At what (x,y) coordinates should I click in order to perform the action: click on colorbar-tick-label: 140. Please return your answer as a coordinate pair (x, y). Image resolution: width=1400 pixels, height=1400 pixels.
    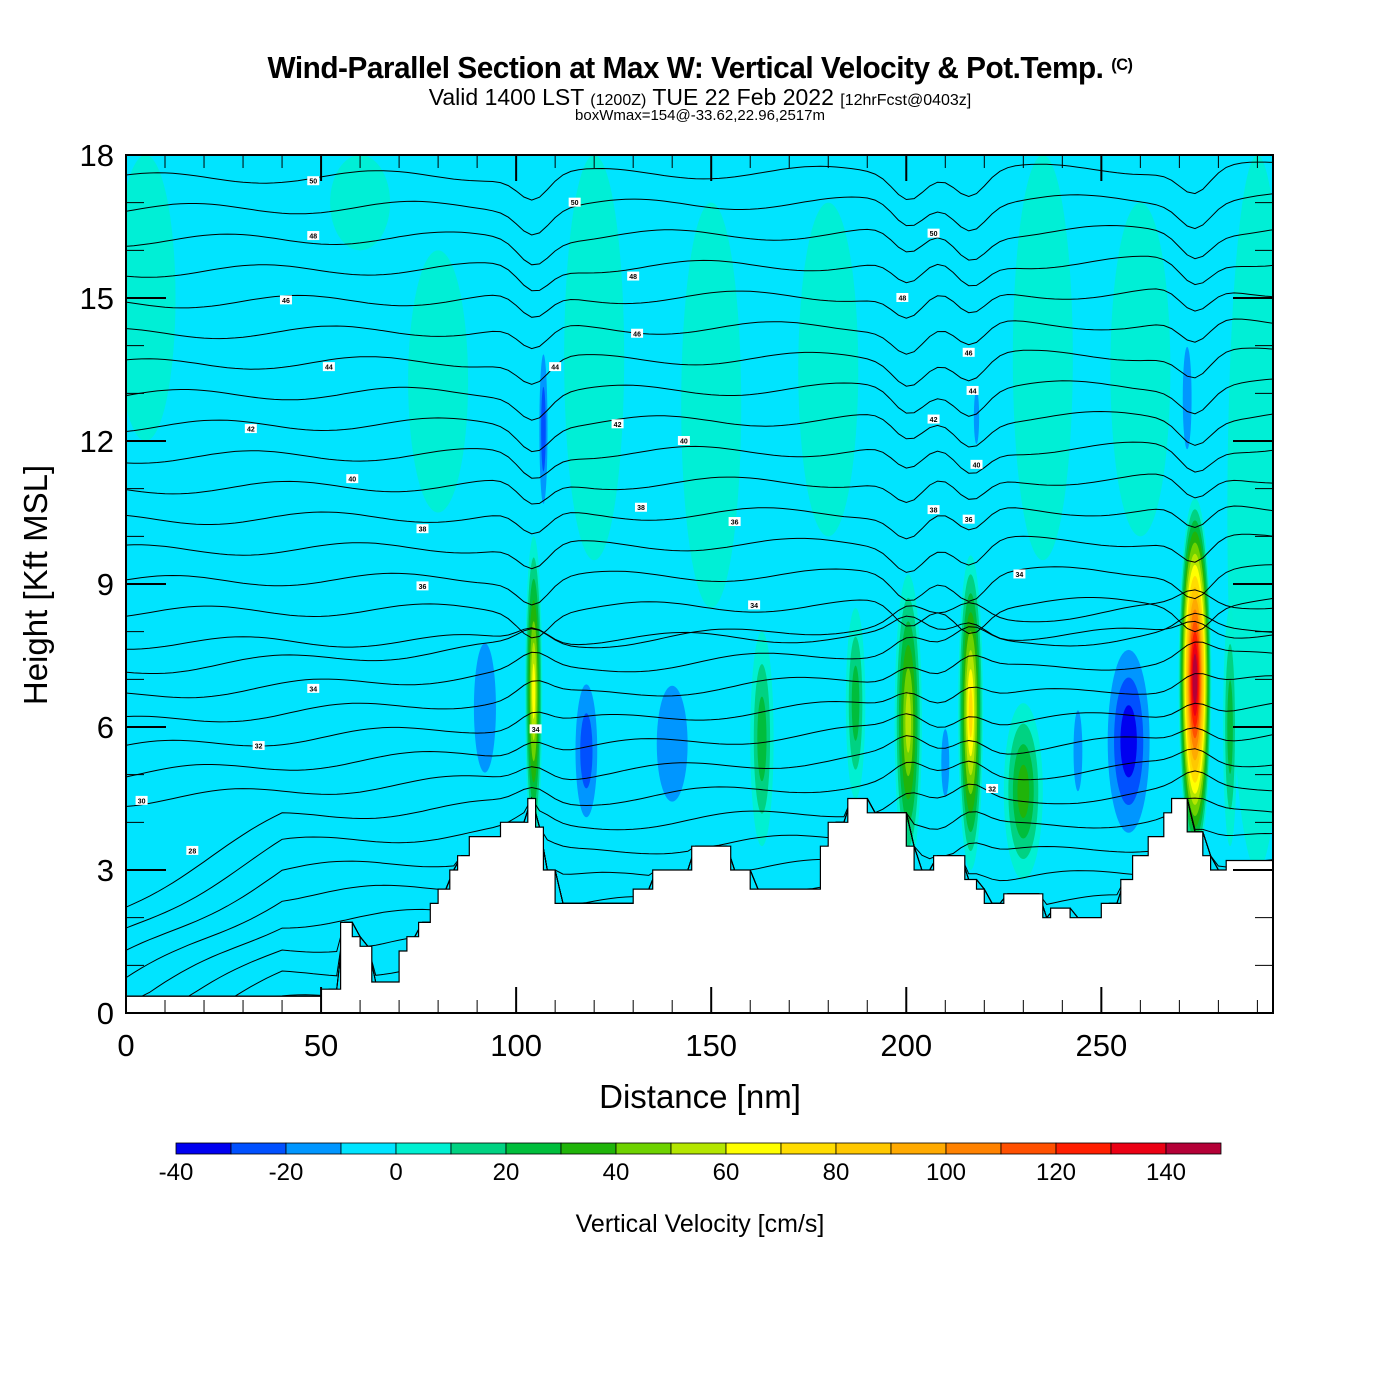
    Looking at the image, I should click on (1166, 1172).